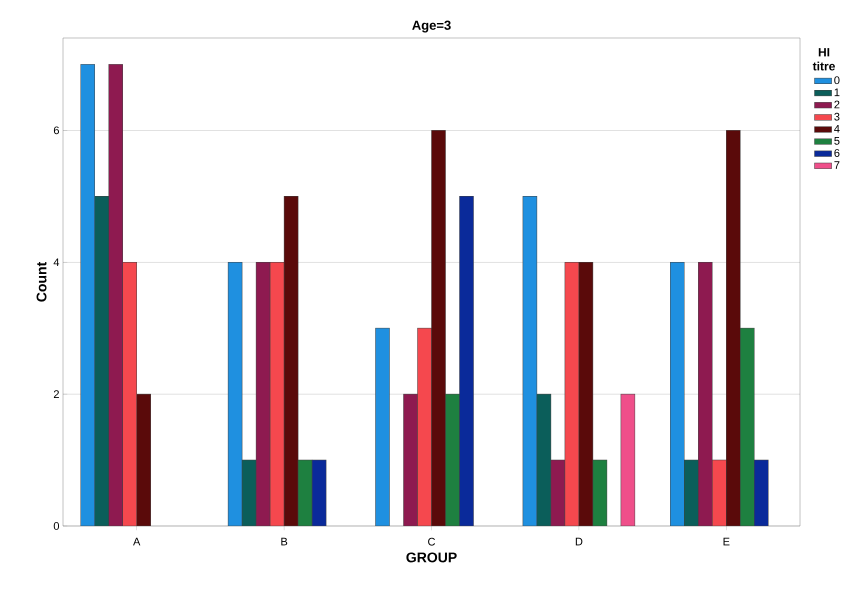  What do you see at coordinates (837, 128) in the screenshot?
I see `legend-label: 4` at bounding box center [837, 128].